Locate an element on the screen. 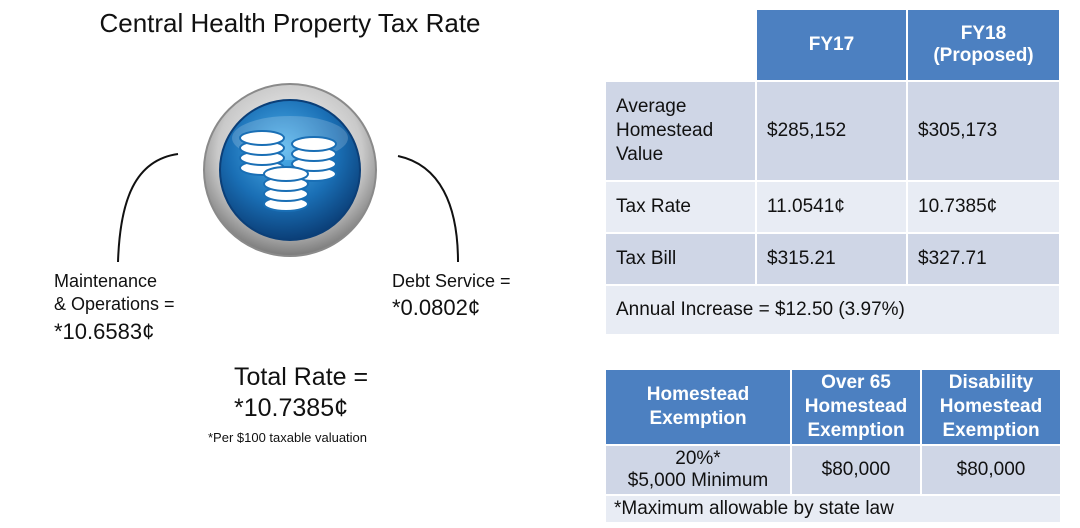 The width and height of the screenshot is (1080, 528). exemption-value-row: 20%* $5,000 Minimum $80,000 $80,000 is located at coordinates (833, 470).